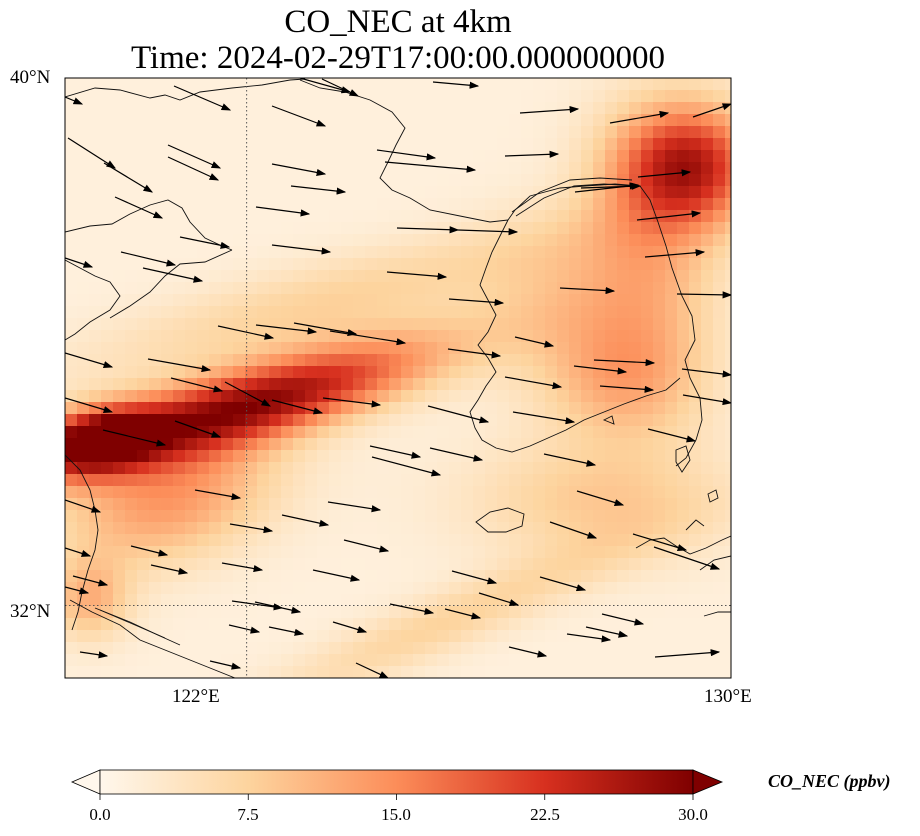 The width and height of the screenshot is (920, 836). What do you see at coordinates (85, 782) in the screenshot?
I see `colorbar-extend-low` at bounding box center [85, 782].